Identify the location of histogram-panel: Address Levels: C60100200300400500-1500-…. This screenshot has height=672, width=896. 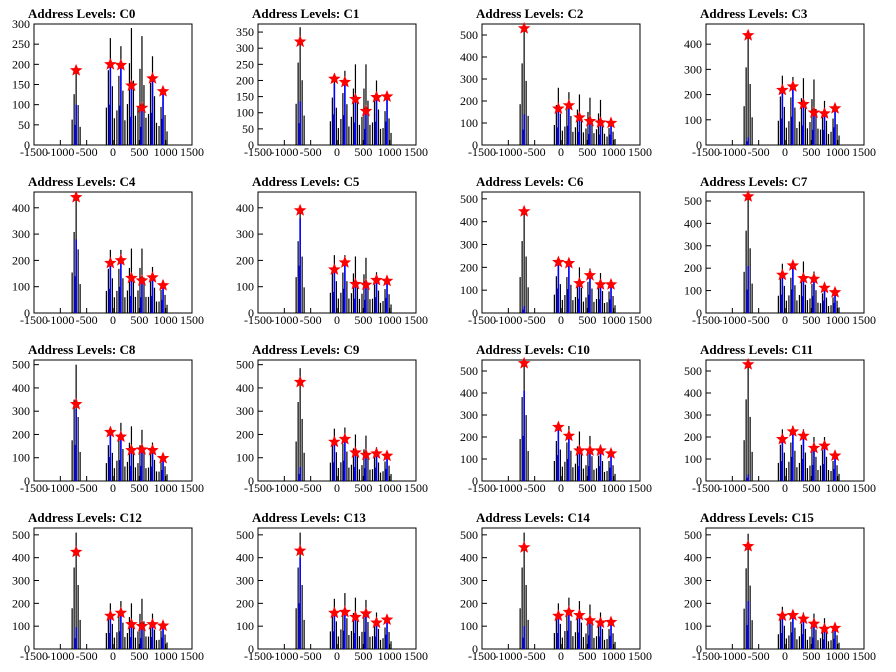
(556, 250).